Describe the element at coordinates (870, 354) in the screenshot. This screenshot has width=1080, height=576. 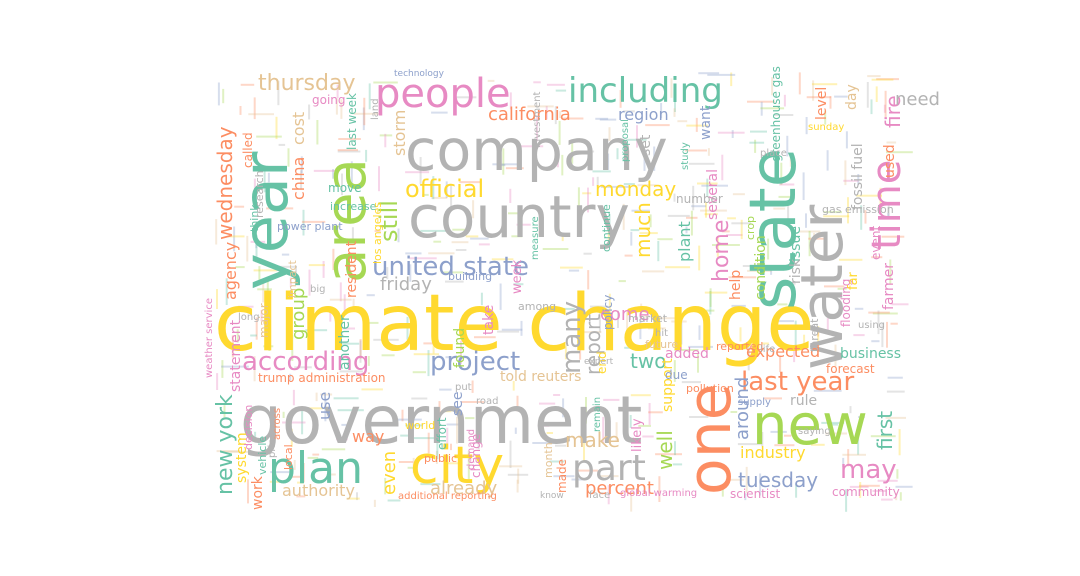
I see `cloud-word-business: business` at that location.